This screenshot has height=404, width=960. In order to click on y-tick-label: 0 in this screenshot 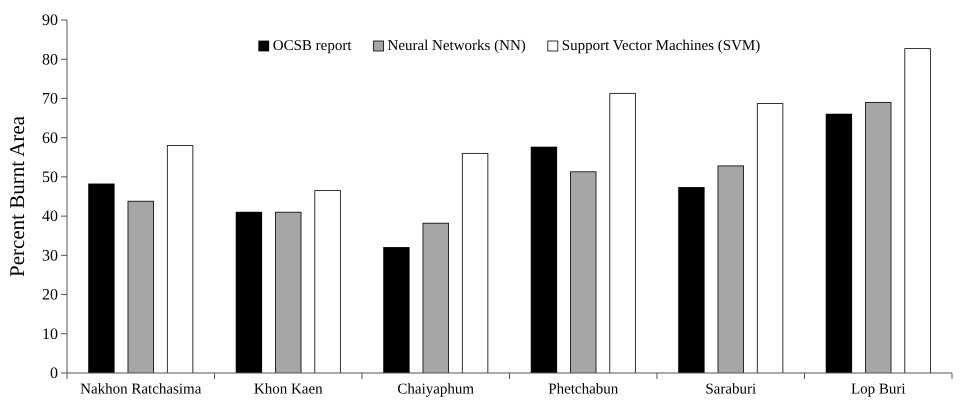, I will do `click(54, 373)`.